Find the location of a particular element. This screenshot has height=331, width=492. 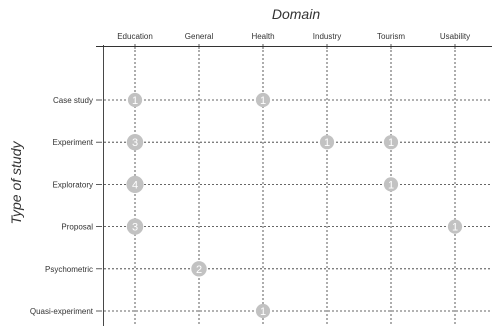

bubble-education-experiment is located at coordinates (135, 142).